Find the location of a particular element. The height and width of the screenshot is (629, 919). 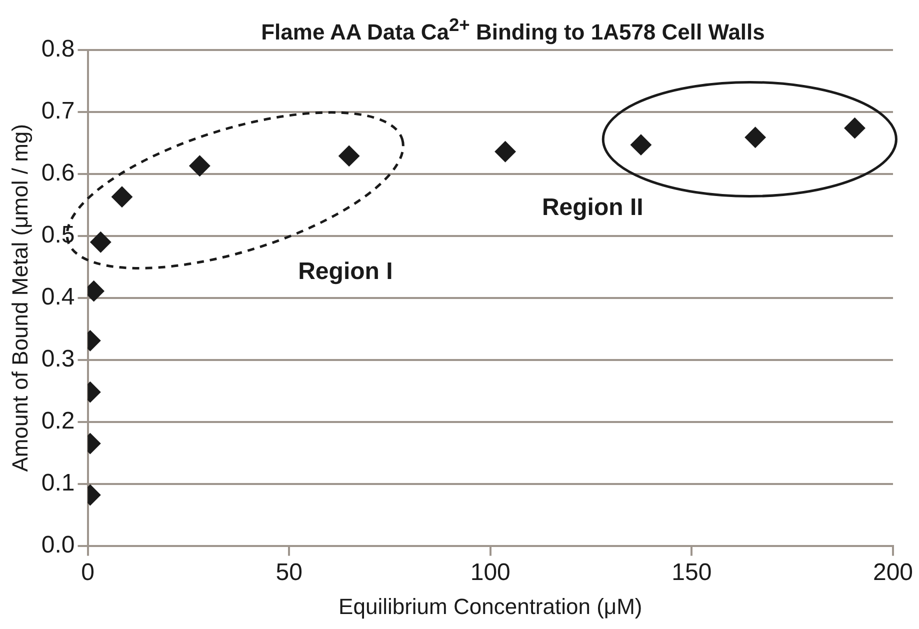

y-axis-title: Amount of Bound Metal (μmol / mg) is located at coordinates (19, 298).